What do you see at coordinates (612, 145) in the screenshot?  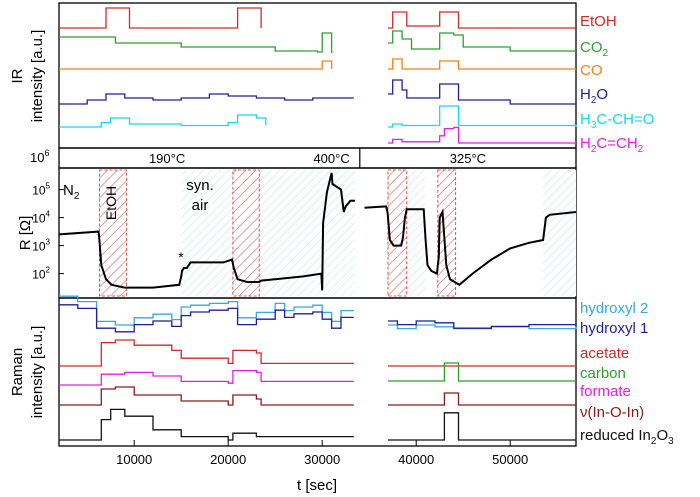 I see `ir-legend-item-5: H2C=CH2` at bounding box center [612, 145].